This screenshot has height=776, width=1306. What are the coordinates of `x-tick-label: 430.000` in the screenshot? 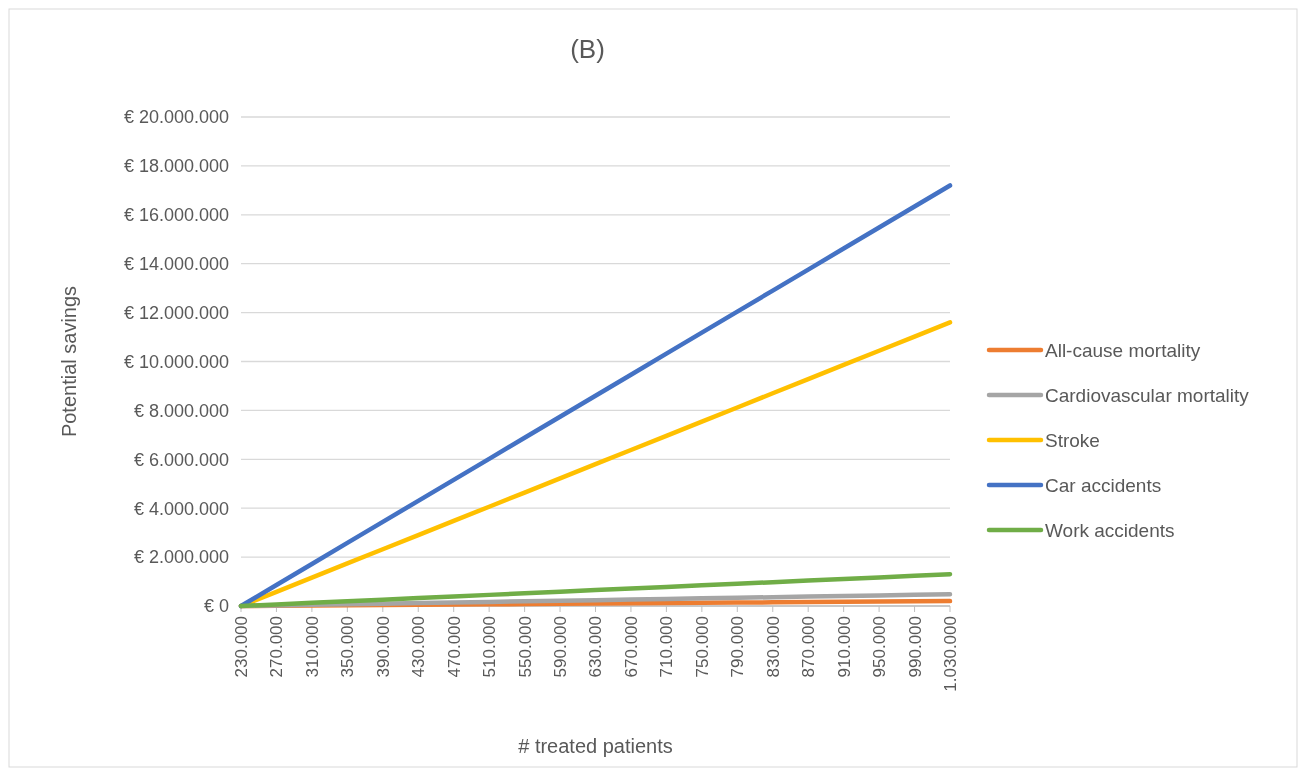 It's located at (419, 647).